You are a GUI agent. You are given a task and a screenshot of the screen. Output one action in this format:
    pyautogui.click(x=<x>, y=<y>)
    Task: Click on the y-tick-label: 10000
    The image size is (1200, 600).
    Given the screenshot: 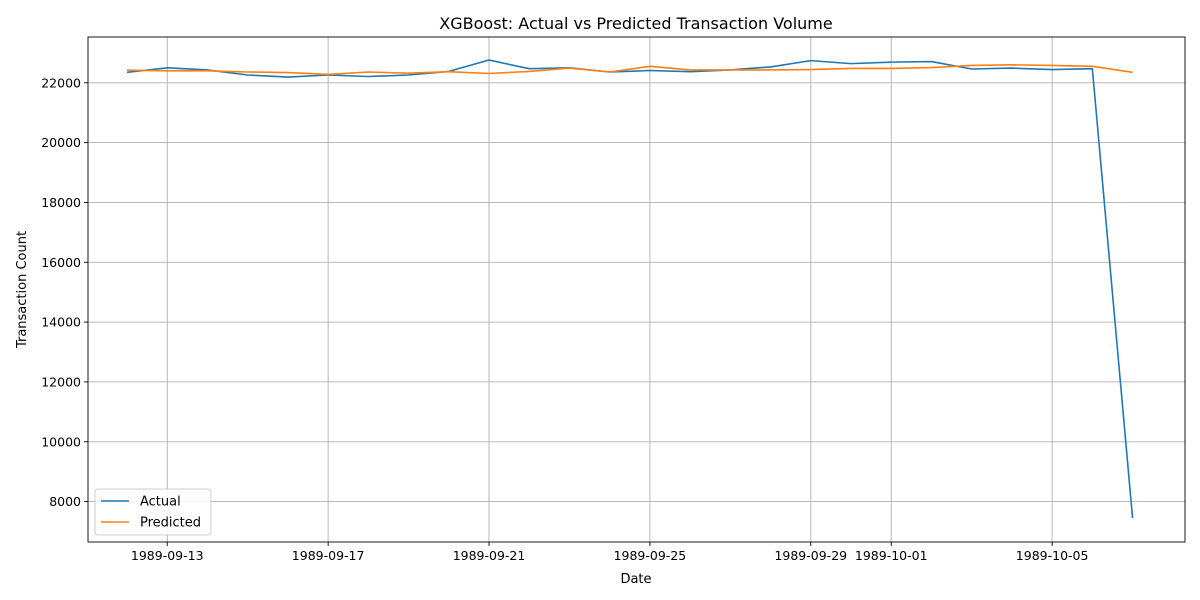 What is the action you would take?
    pyautogui.click(x=61, y=441)
    